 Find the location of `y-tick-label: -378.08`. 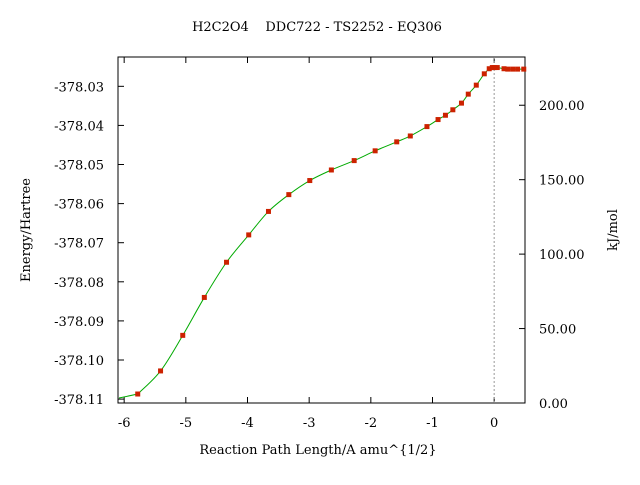

y-tick-label: -378.08 is located at coordinates (79, 283).